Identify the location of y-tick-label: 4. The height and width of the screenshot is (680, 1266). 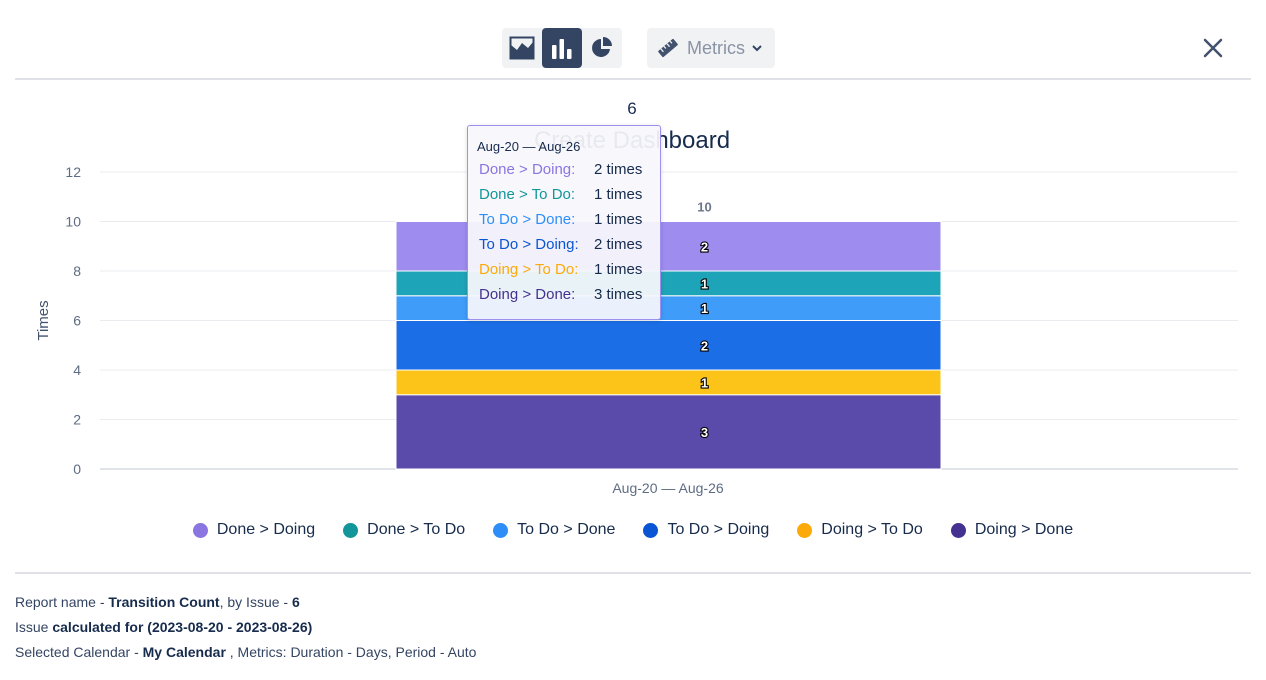
(77, 370).